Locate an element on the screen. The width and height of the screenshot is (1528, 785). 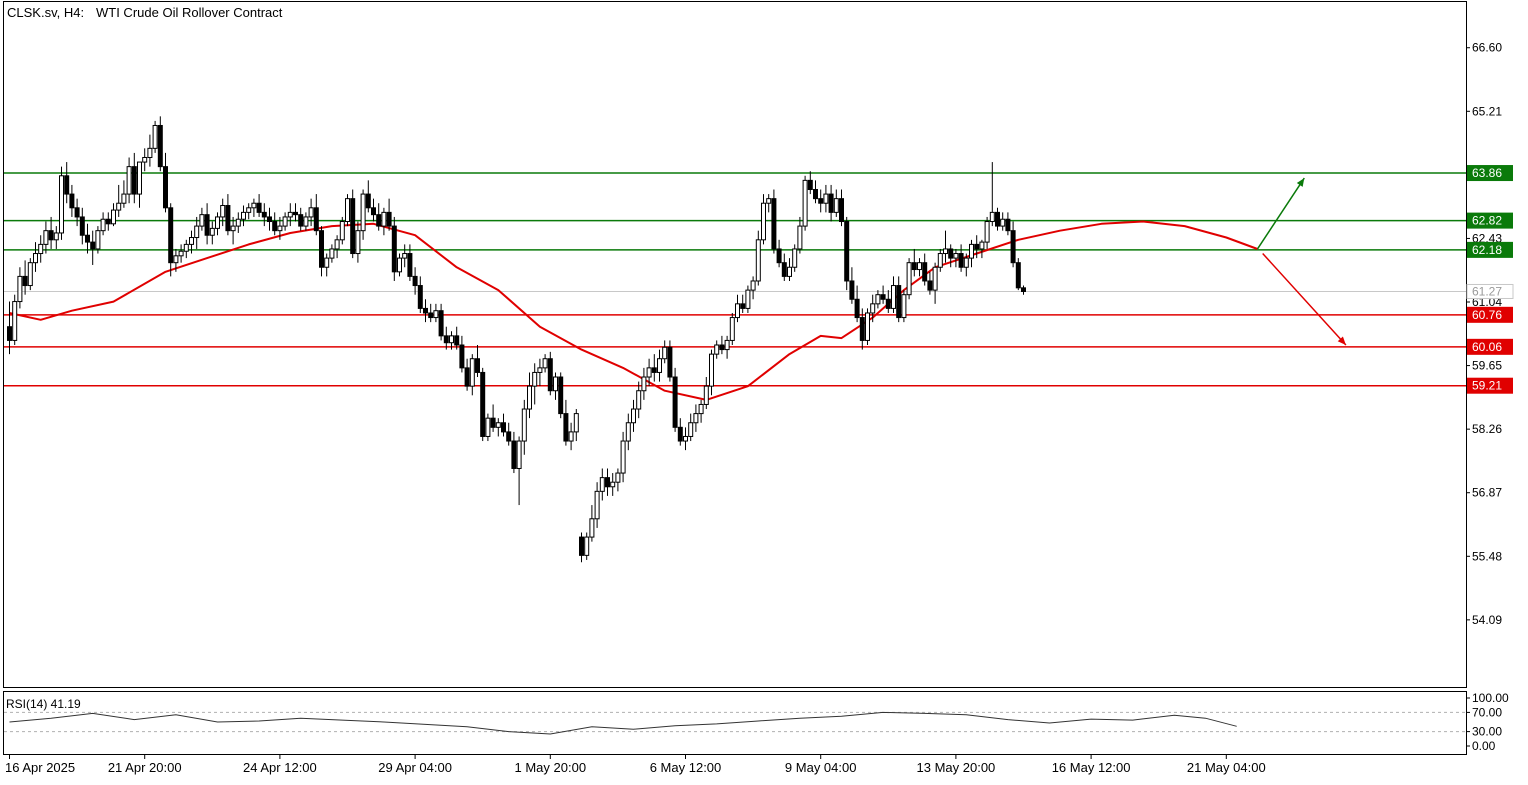
price-tick-label: 56.87 is located at coordinates (1487, 493).